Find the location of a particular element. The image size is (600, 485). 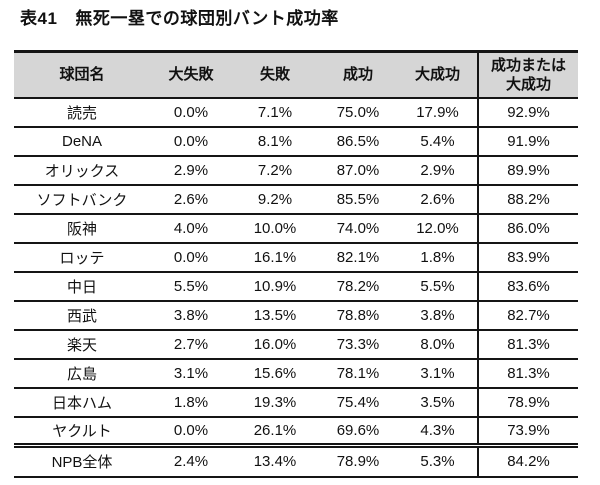

value-cell: 2.7% is located at coordinates (191, 344).